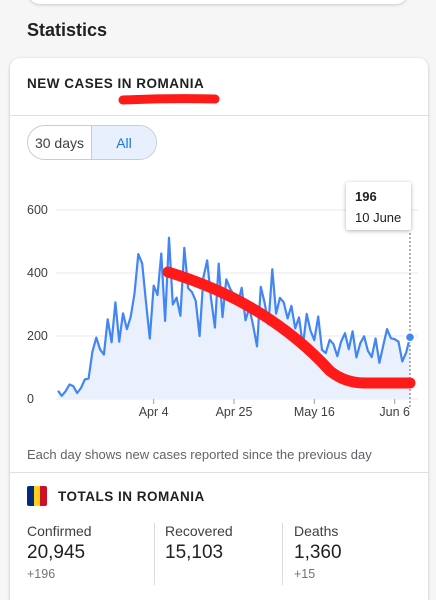 The image size is (436, 600). I want to click on y-tick-label: 200, so click(37, 336).